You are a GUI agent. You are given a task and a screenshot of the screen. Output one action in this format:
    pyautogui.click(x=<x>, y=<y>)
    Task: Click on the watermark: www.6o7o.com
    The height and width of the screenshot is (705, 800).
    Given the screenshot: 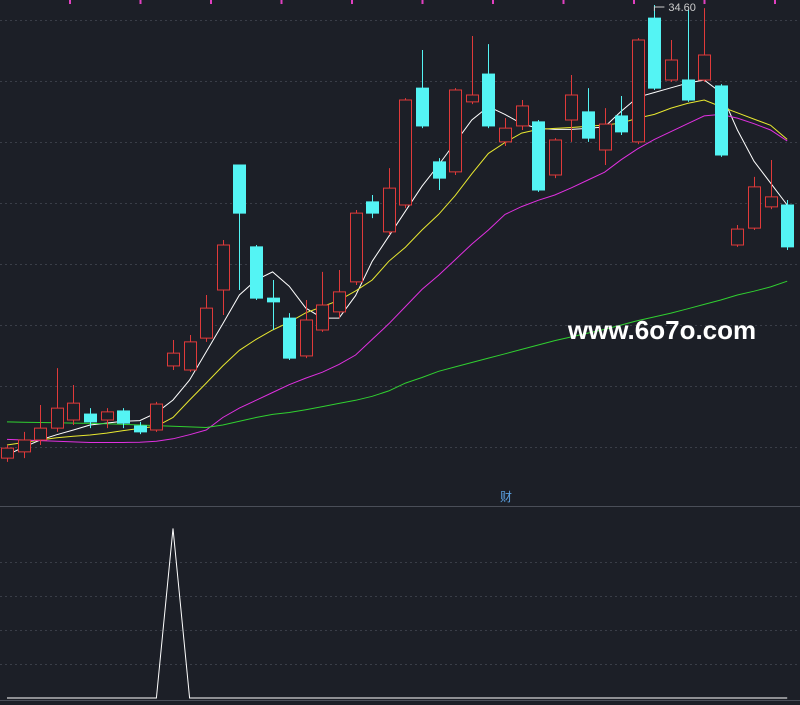 What is the action you would take?
    pyautogui.click(x=661, y=330)
    